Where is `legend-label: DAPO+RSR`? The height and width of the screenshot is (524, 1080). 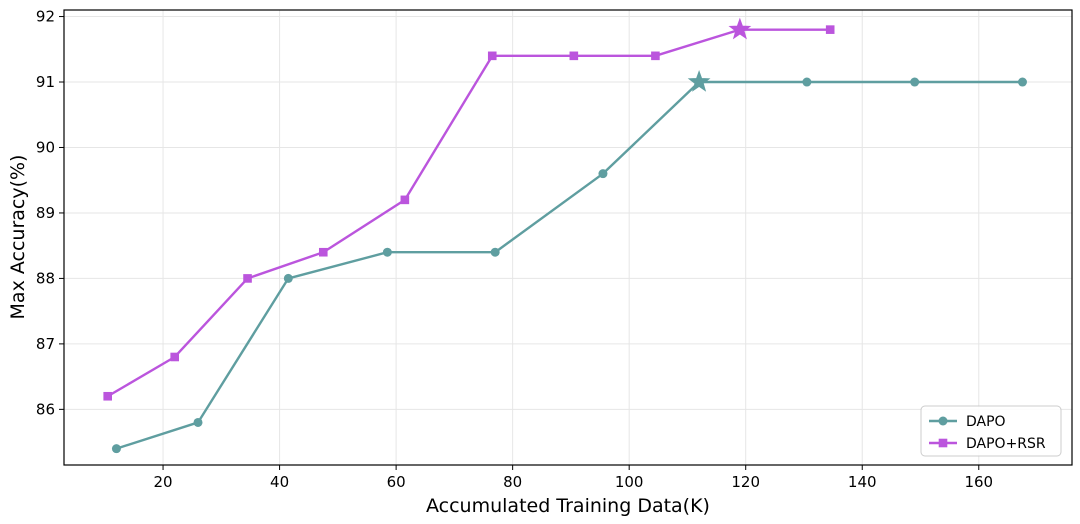 legend-label: DAPO+RSR is located at coordinates (1006, 444).